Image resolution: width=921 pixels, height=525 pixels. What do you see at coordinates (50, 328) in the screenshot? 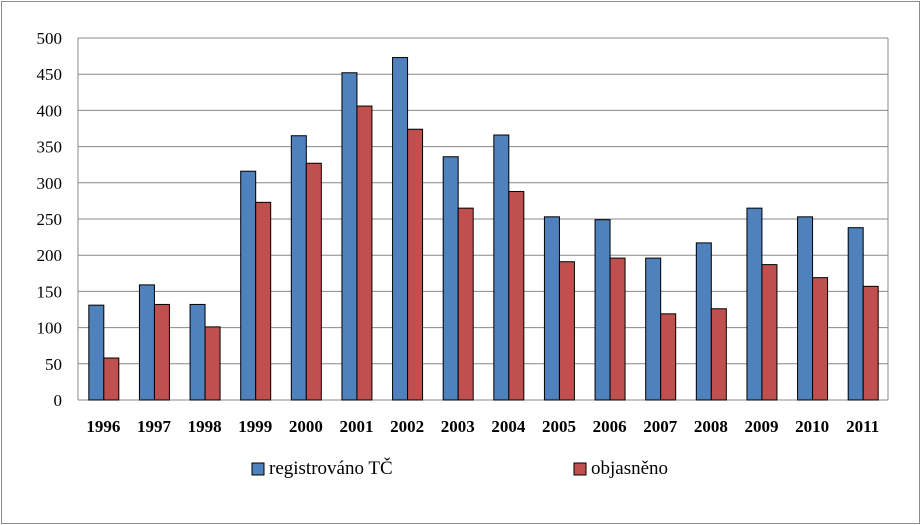
I see `y-tick-label: 100` at bounding box center [50, 328].